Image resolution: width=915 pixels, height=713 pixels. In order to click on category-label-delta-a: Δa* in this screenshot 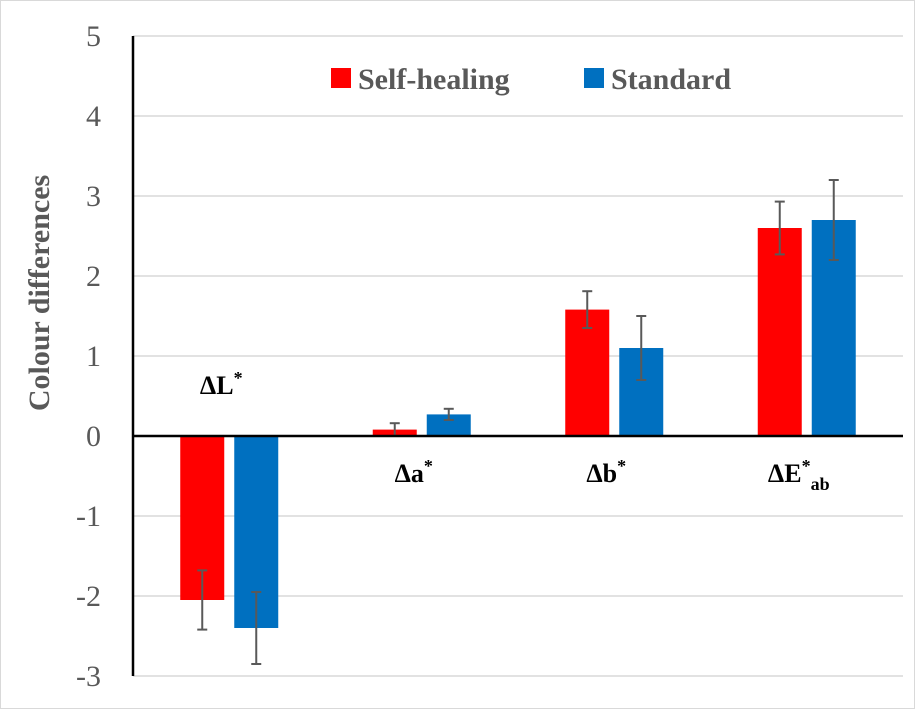, I will do `click(414, 472)`.